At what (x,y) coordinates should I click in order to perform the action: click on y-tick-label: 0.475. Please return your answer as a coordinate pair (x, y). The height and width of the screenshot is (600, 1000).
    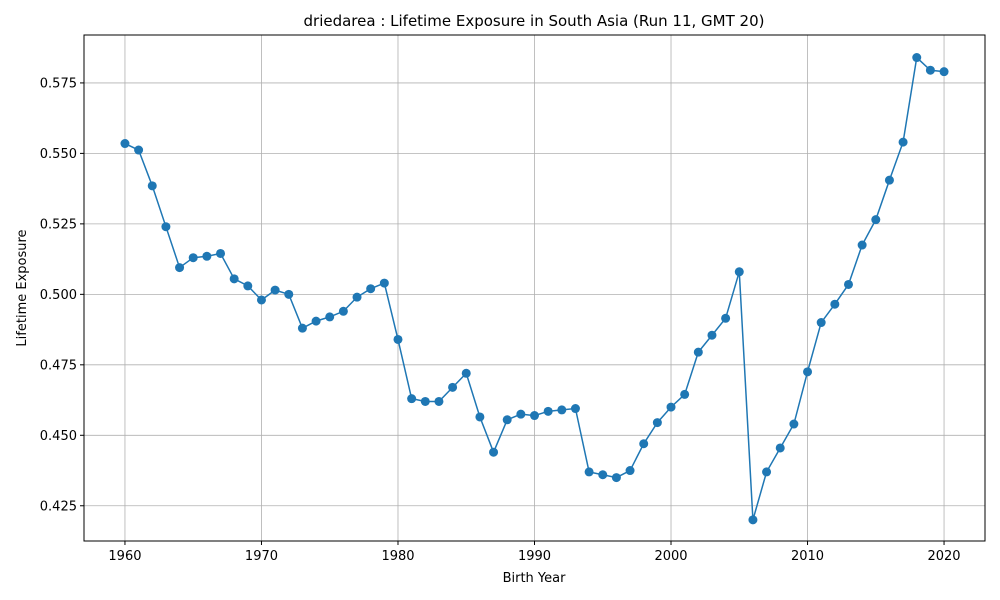
    Looking at the image, I should click on (58, 365).